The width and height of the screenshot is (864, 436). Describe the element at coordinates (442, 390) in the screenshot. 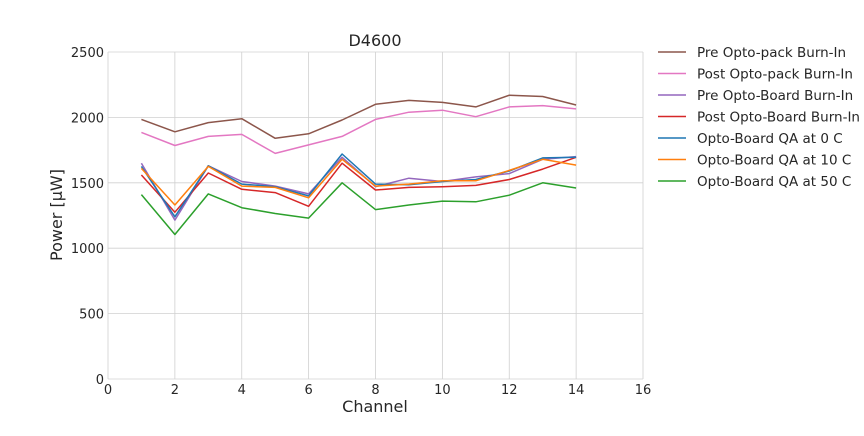

I see `x-tick-label-5: 10` at that location.